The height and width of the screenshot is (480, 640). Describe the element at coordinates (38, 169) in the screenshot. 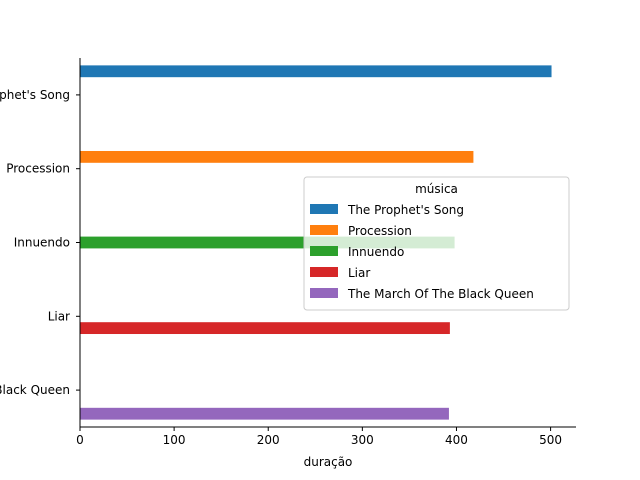

I see `y-tick-label: Procession` at that location.